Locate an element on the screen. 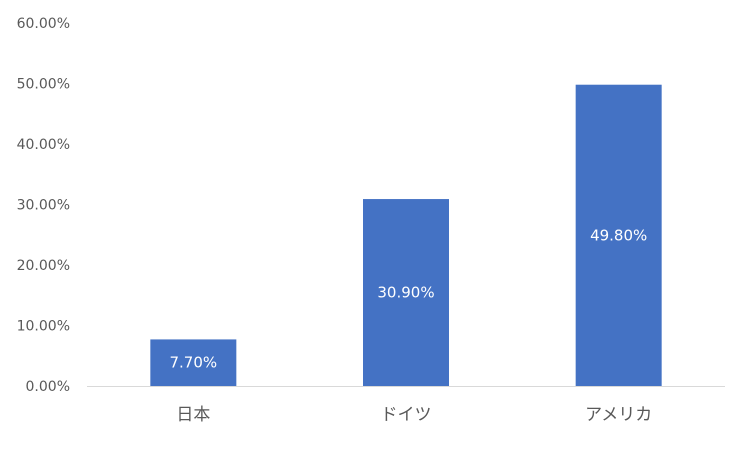  y-tick-label: 40.00% is located at coordinates (43, 145).